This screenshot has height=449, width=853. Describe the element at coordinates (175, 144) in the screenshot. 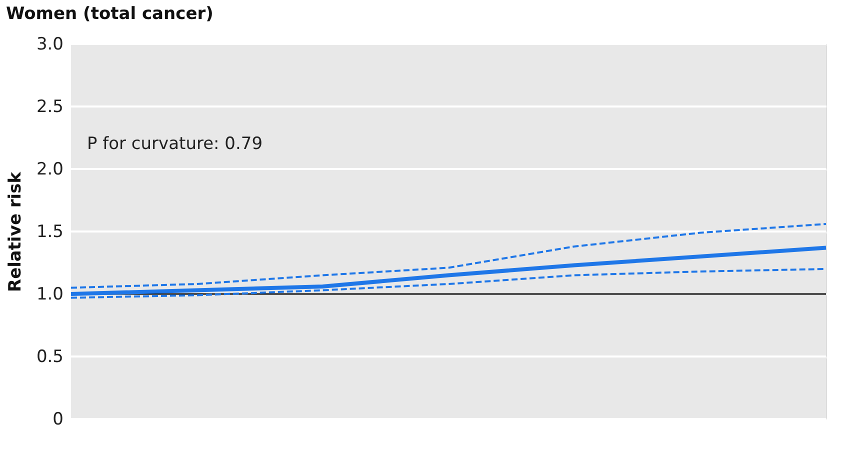

I see `annotation: P for curvature: 0.79` at that location.